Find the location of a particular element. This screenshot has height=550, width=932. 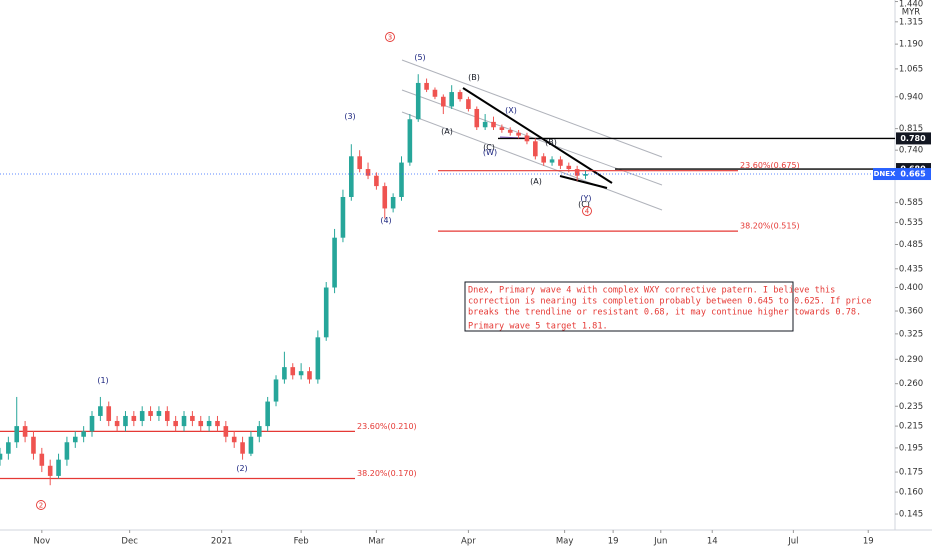

y-tick-label: 0.360 is located at coordinates (911, 312).